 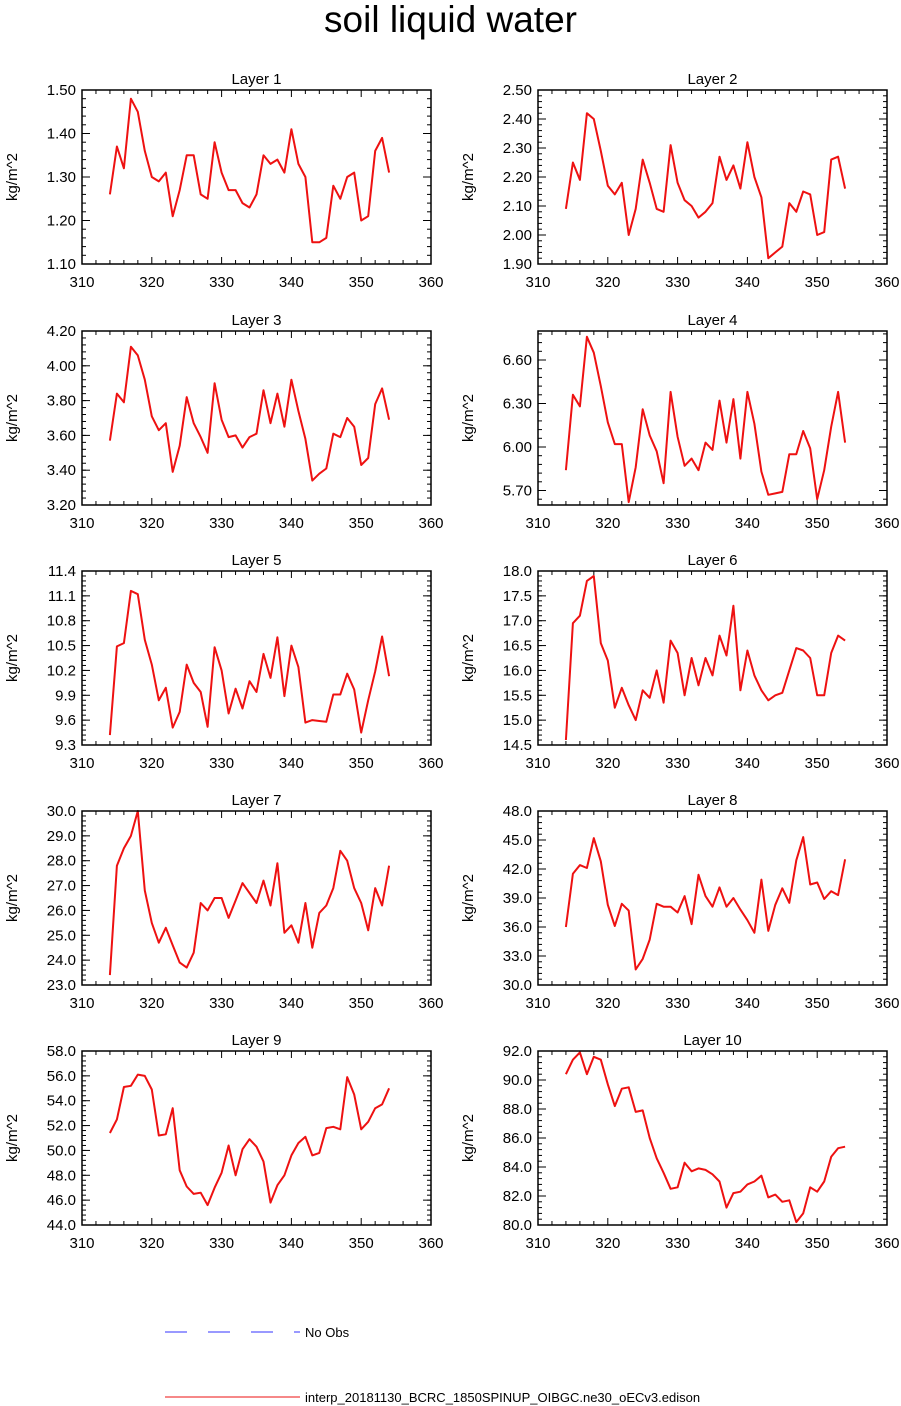 What do you see at coordinates (61, 1051) in the screenshot?
I see `y-tick-label: 58.0` at bounding box center [61, 1051].